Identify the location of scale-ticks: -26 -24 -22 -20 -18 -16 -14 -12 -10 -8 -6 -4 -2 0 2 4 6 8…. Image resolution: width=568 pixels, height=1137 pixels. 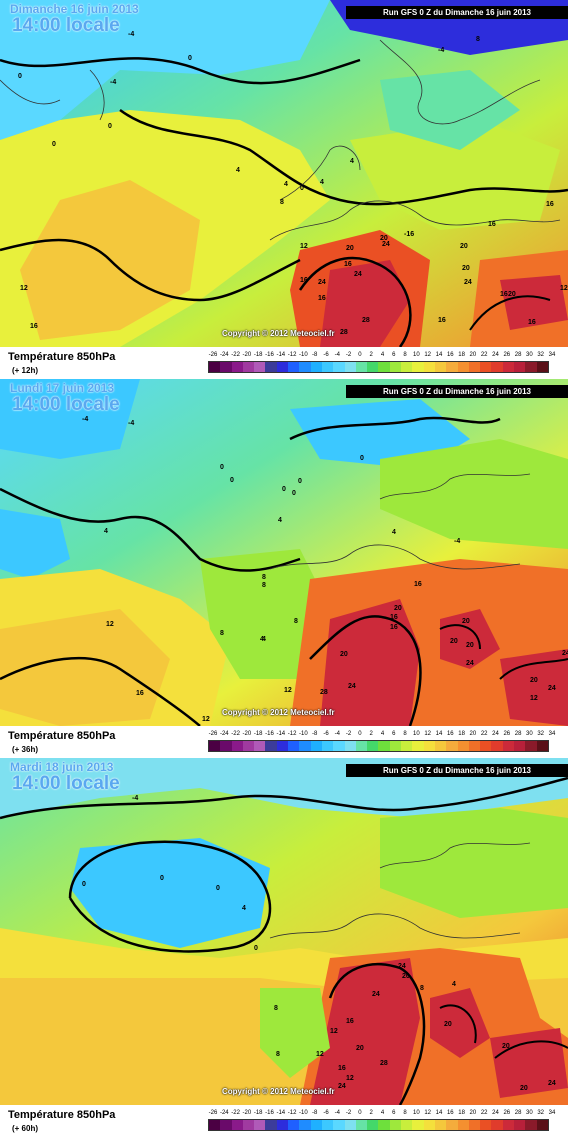
(383, 735).